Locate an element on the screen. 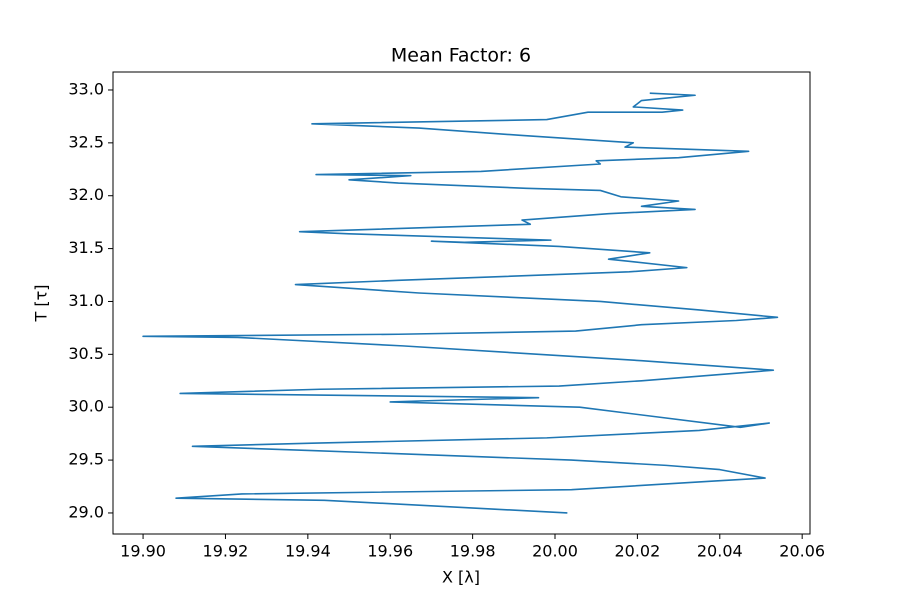  y-tick-label: 31.5 is located at coordinates (86, 247).